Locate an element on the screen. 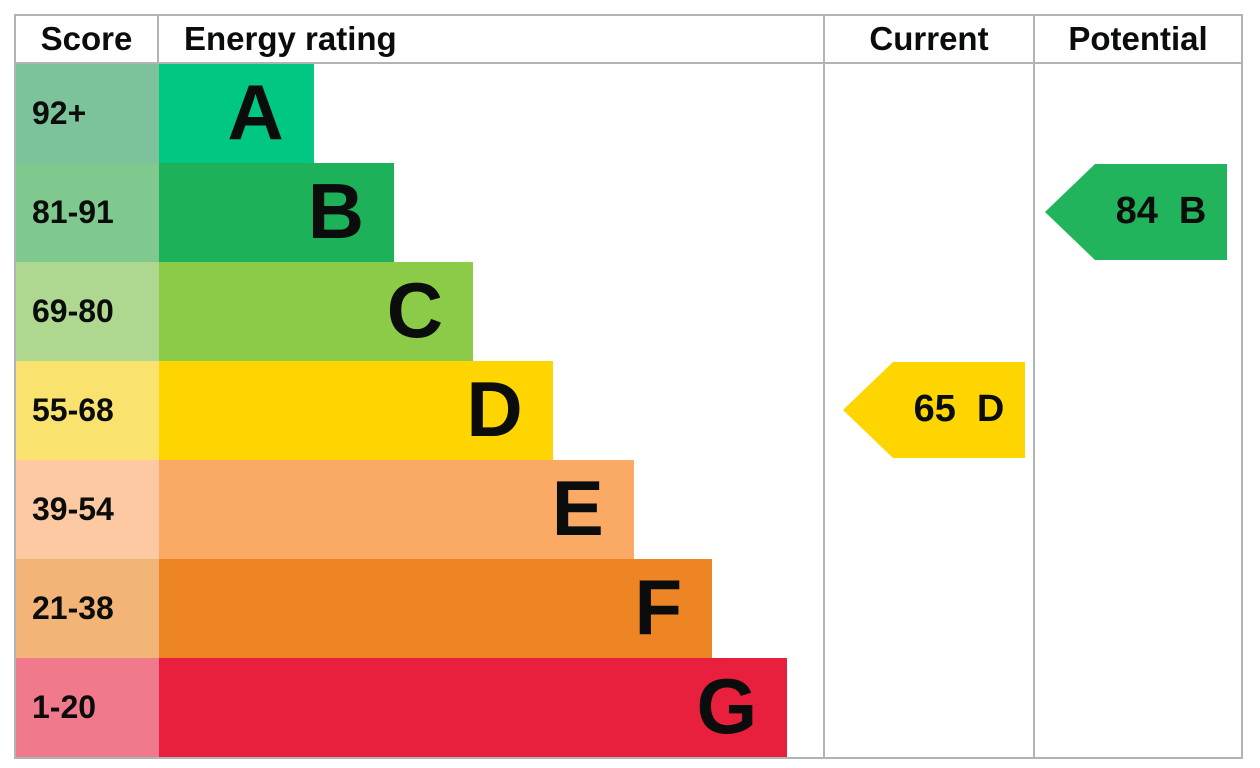 The height and width of the screenshot is (768, 1260). current-arrow-shape is located at coordinates (934, 410).